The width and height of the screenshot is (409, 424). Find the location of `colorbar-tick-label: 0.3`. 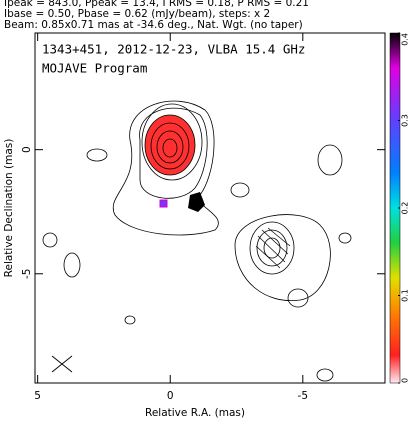

colorbar-tick-label: 0.3 is located at coordinates (405, 120).